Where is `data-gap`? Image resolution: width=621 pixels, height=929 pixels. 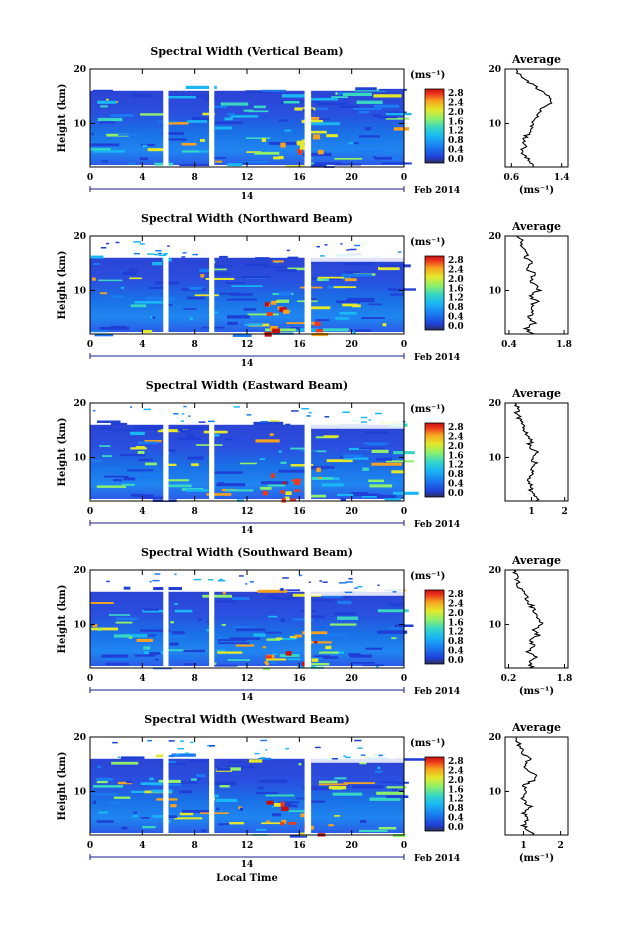 data-gap is located at coordinates (166, 118).